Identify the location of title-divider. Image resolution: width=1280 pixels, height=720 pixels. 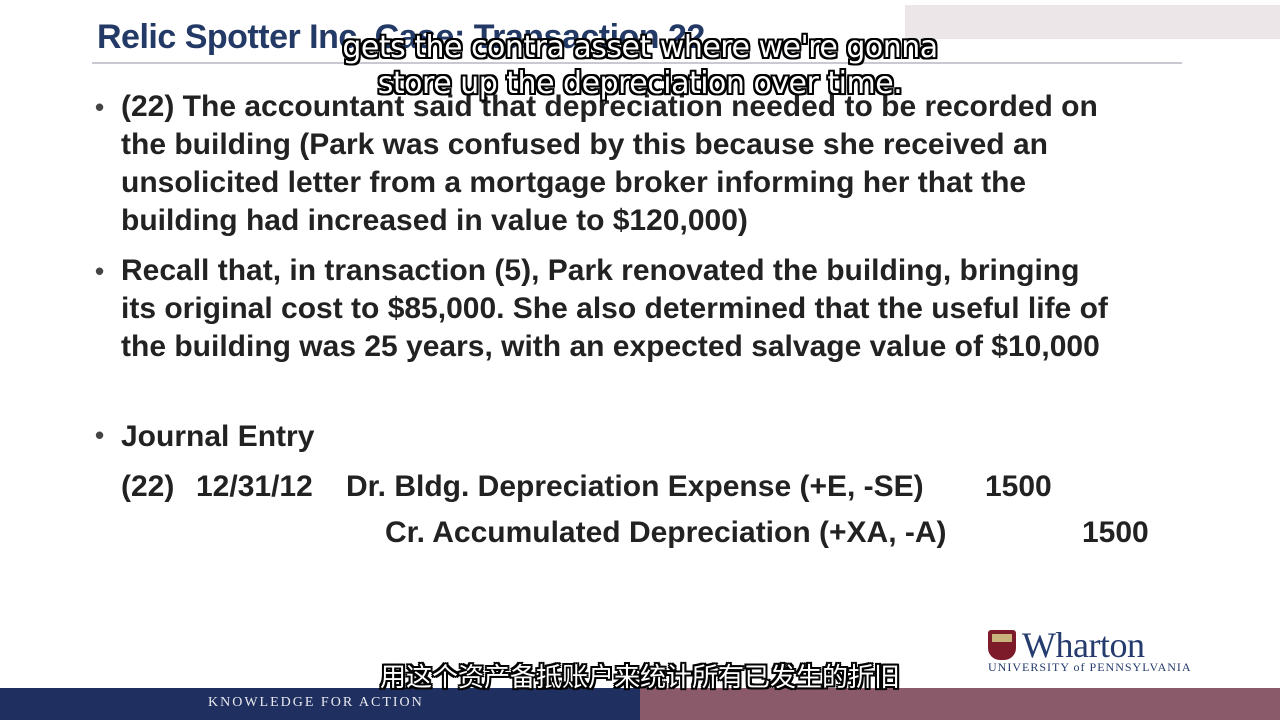
(637, 63).